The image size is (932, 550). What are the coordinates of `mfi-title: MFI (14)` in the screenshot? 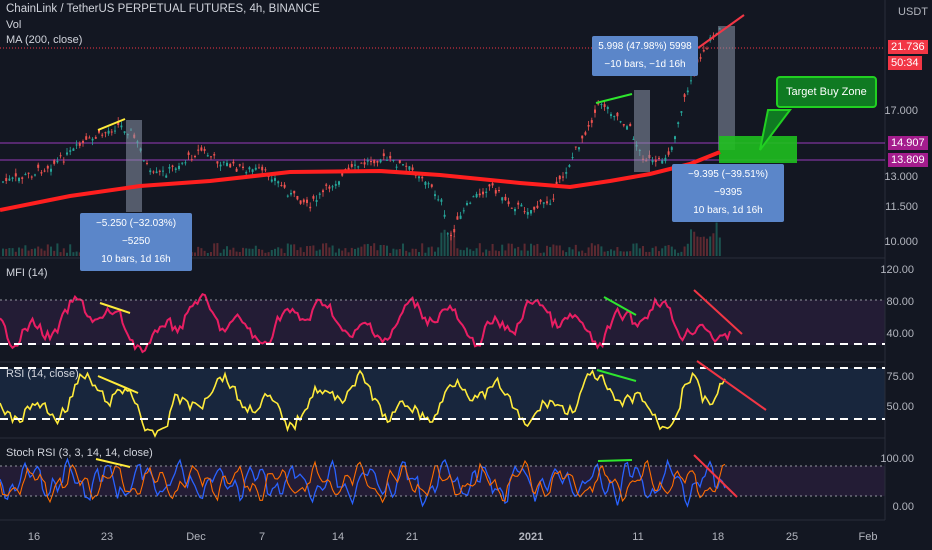 It's located at (27, 273).